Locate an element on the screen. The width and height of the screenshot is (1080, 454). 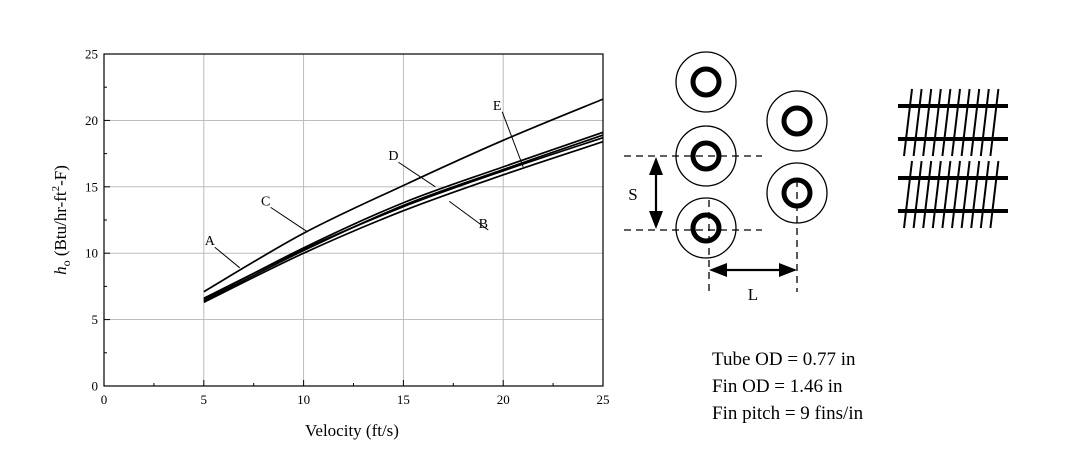
leader-line-c is located at coordinates (289, 219).